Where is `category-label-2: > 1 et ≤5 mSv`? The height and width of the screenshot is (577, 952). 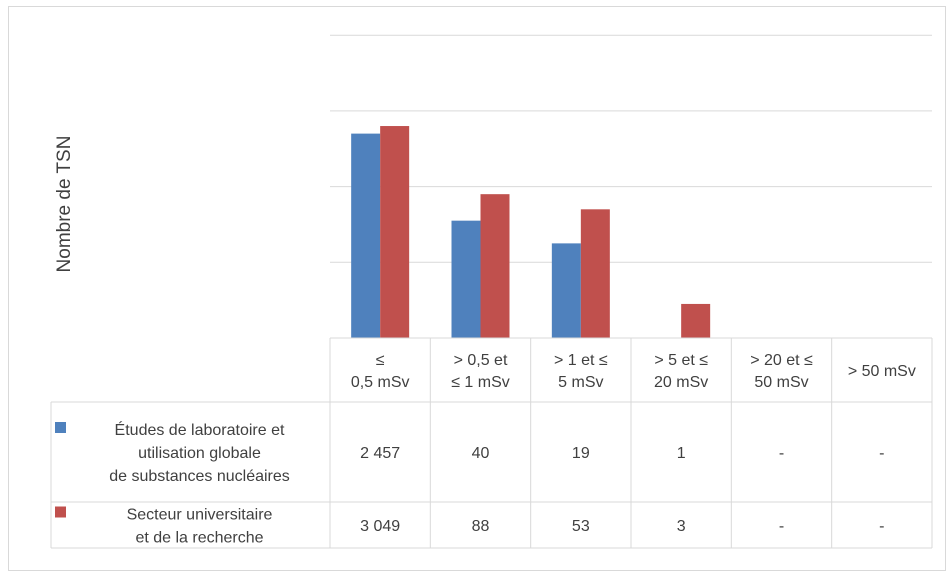 category-label-2: > 1 et ≤5 mSv is located at coordinates (581, 371).